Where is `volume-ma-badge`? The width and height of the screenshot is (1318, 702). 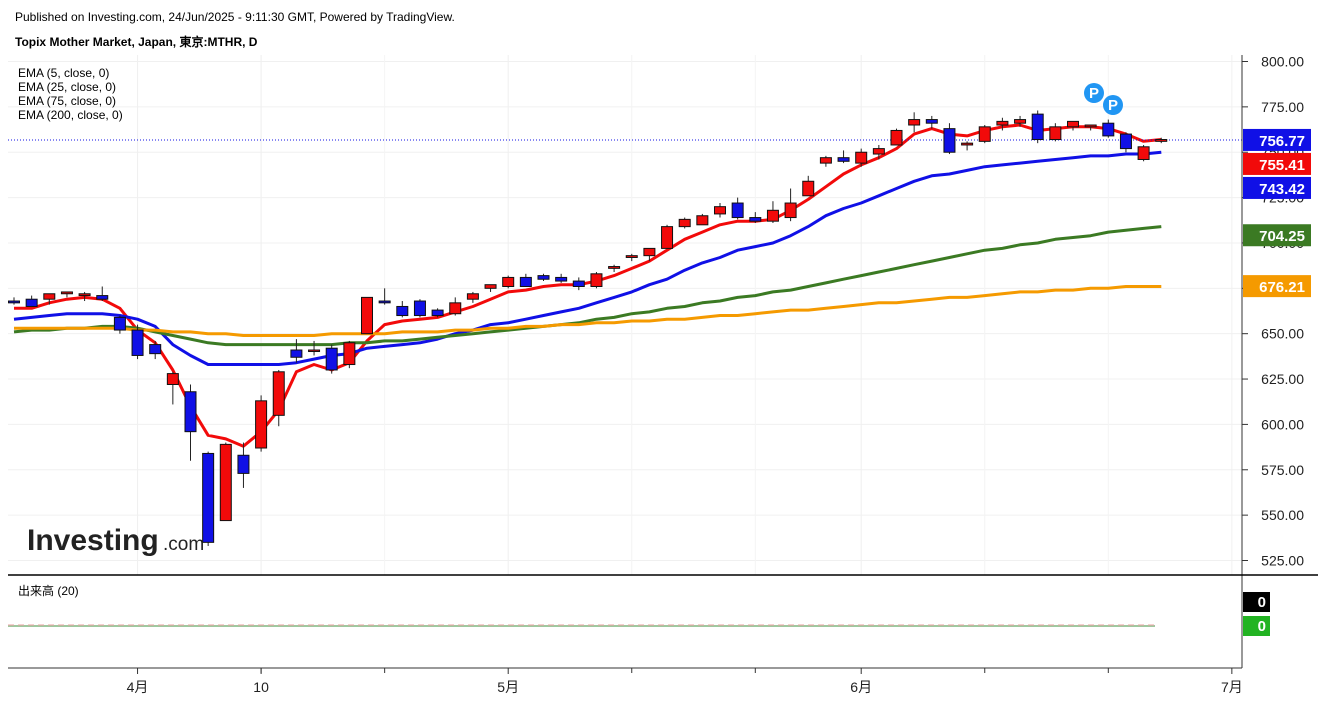
volume-ma-badge is located at coordinates (1256, 626).